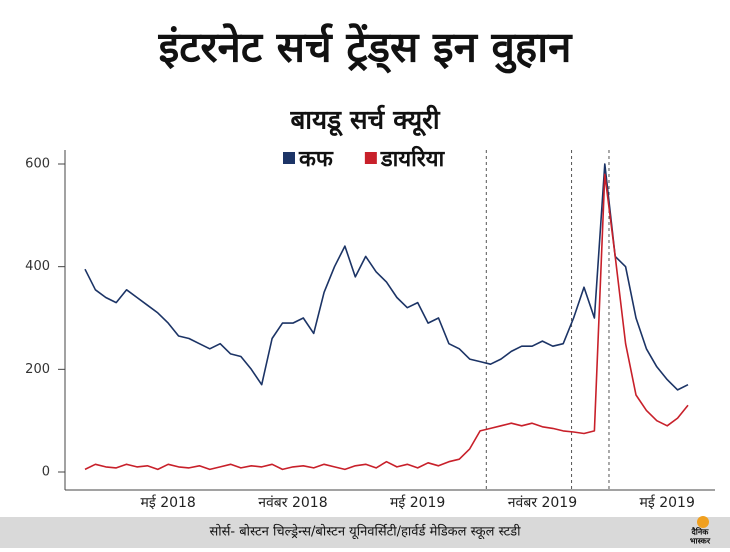 This screenshot has width=730, height=552. Describe the element at coordinates (542, 503) in the screenshot. I see `x-tick-label: नवंबर 2019` at that location.